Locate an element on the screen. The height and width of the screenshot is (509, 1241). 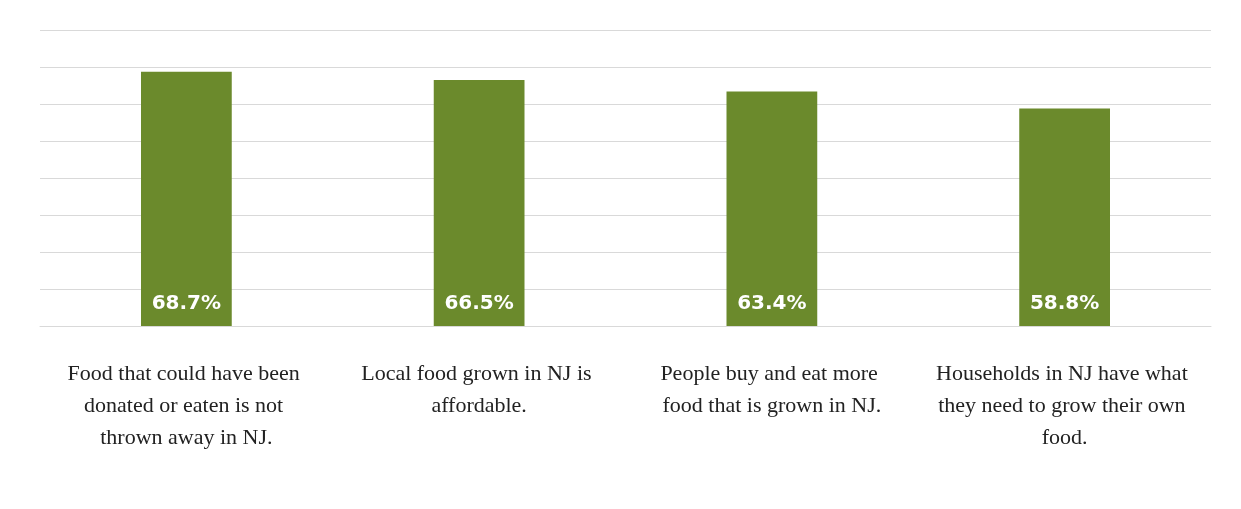
data-label: 63.4% is located at coordinates (772, 302).